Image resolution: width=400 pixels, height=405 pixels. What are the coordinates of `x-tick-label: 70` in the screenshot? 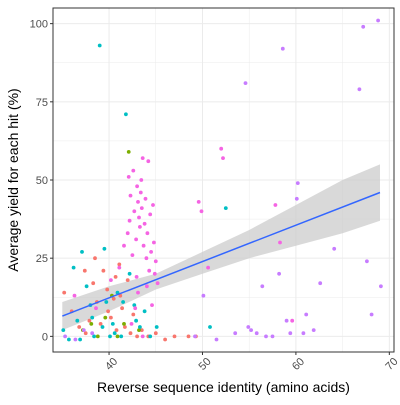 It's located at (391, 364).